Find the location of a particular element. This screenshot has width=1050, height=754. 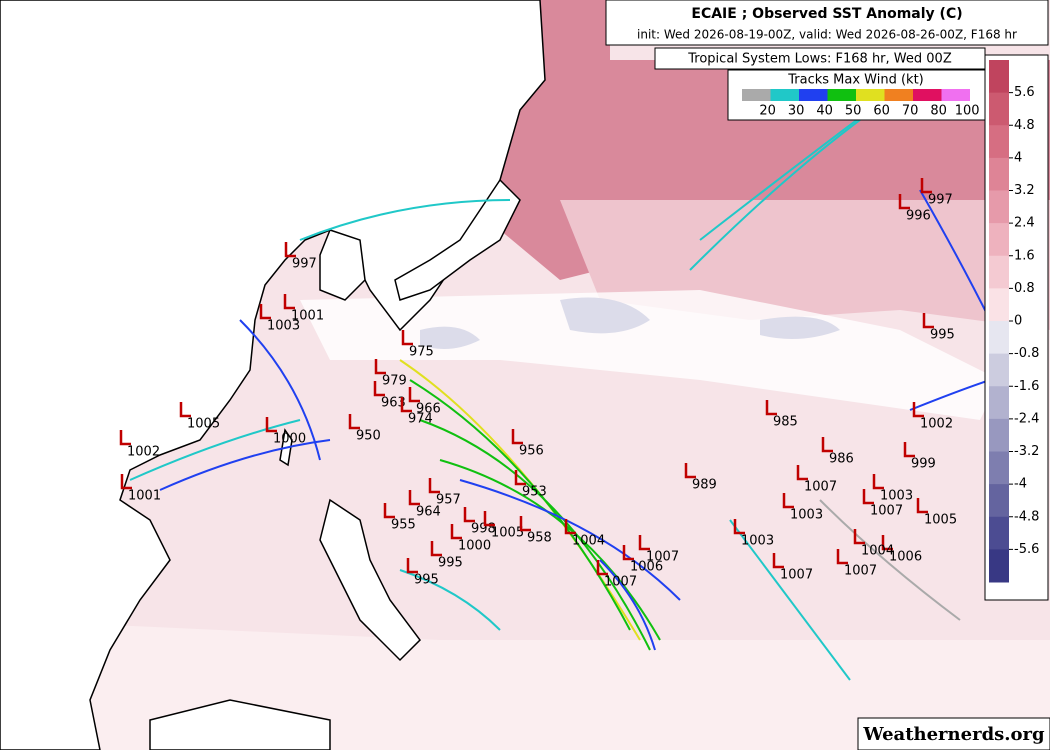

watermark: Weathernerds.org is located at coordinates (953, 734).